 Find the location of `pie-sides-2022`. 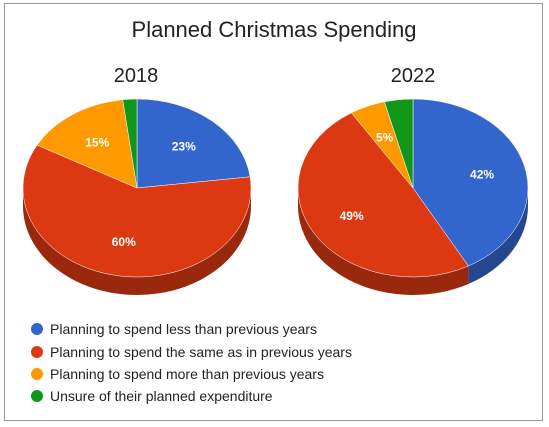

pie-sides-2022 is located at coordinates (413, 241).